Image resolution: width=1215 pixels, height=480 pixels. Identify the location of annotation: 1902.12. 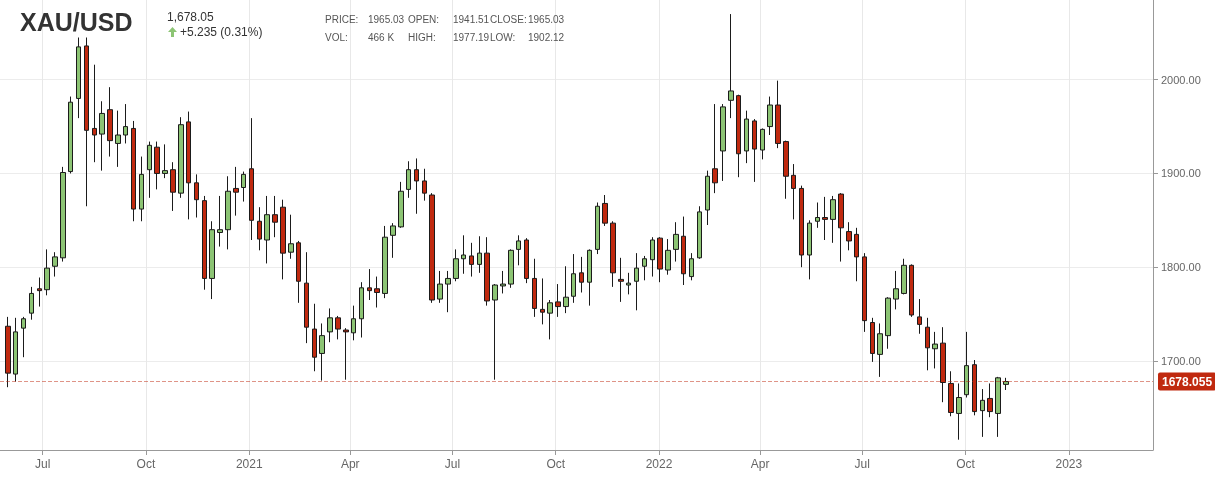
(546, 37).